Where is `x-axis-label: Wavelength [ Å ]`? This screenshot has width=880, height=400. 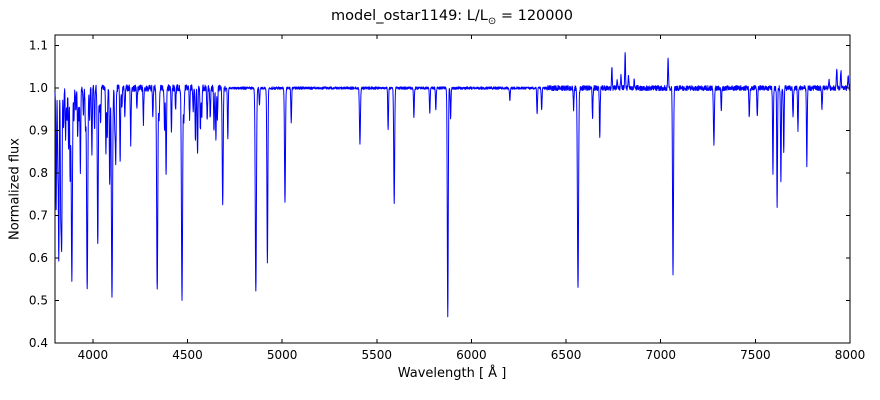
x-axis-label: Wavelength [ Å ] is located at coordinates (452, 373).